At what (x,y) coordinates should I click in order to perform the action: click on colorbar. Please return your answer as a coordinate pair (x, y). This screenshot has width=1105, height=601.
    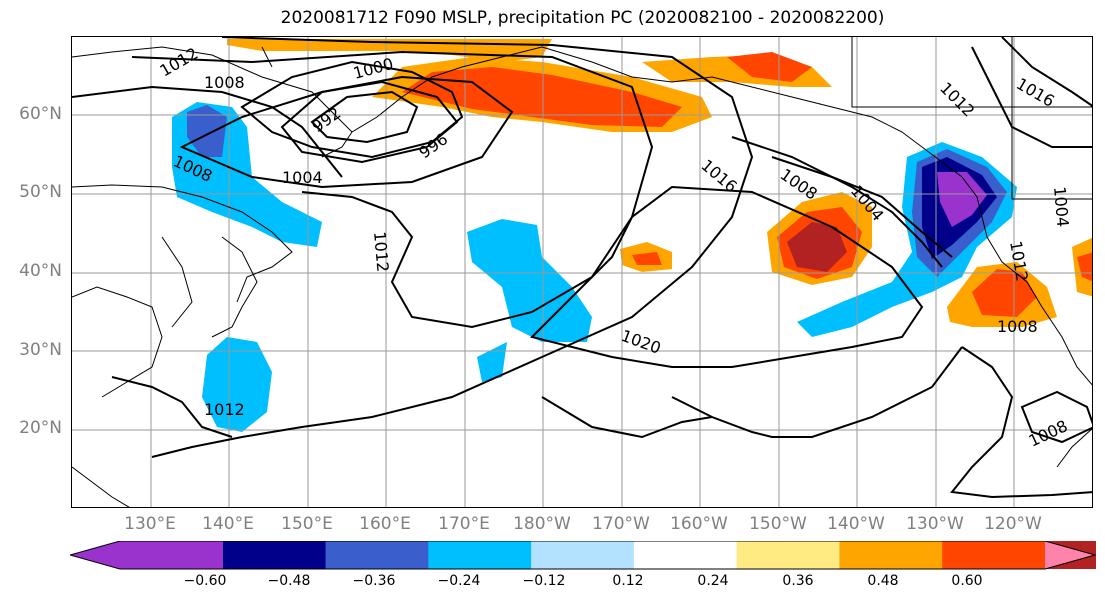
    Looking at the image, I should click on (583, 555).